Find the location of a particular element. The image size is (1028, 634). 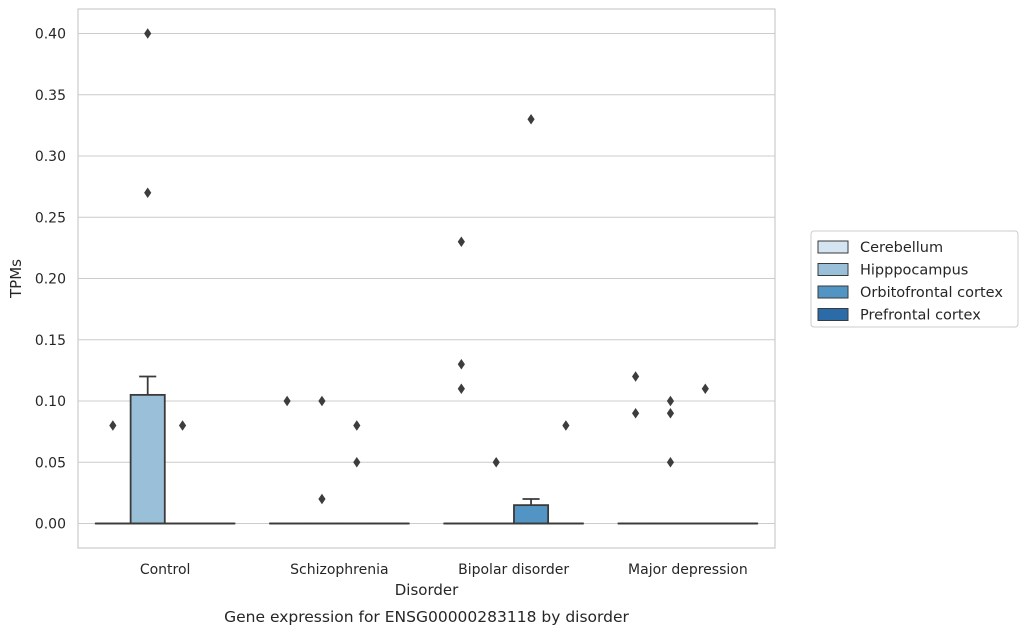

box-prefrontal-cortex is located at coordinates (565, 472).